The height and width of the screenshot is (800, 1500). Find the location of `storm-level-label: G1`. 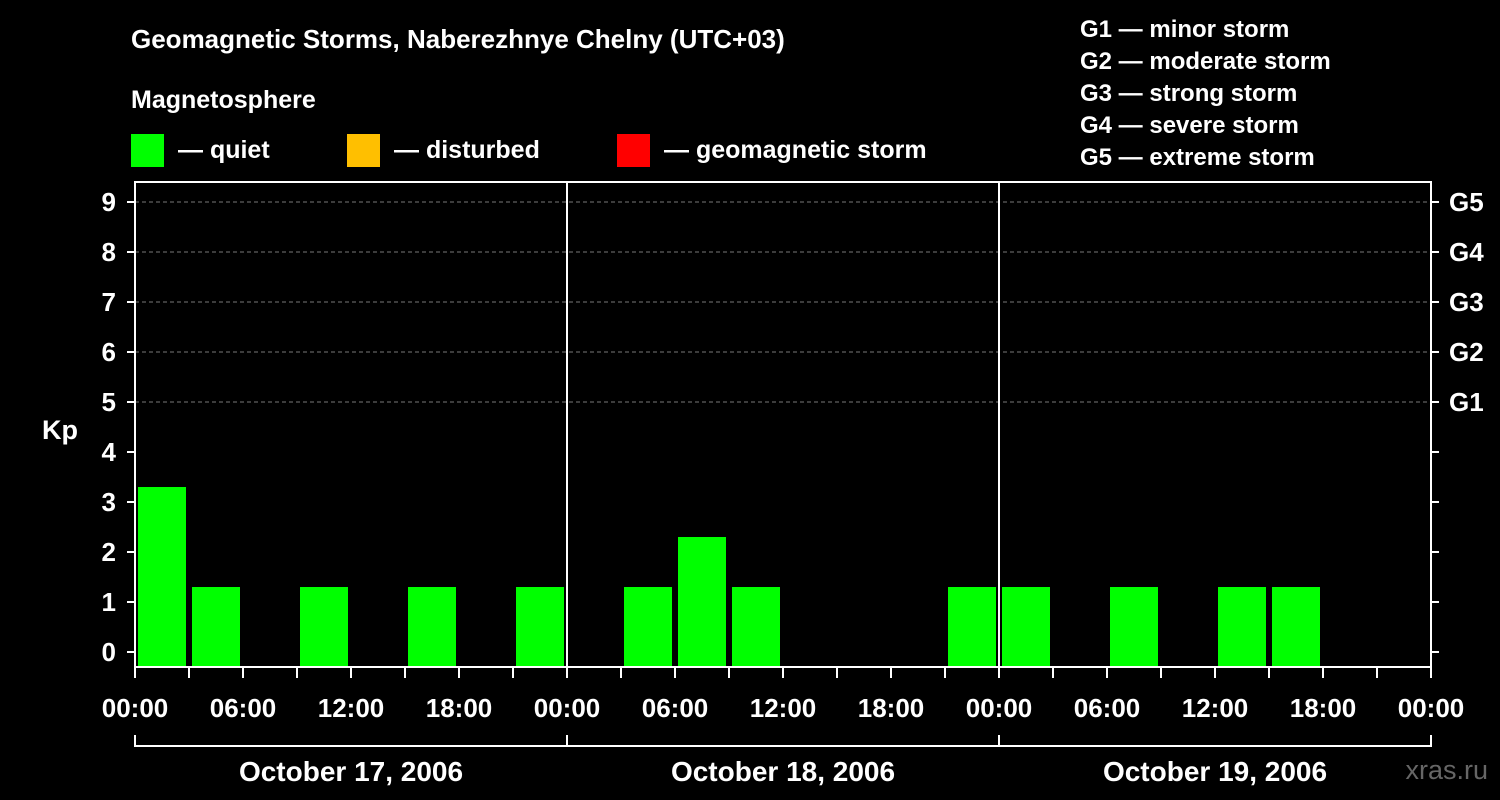

storm-level-label: G1 is located at coordinates (1466, 402).